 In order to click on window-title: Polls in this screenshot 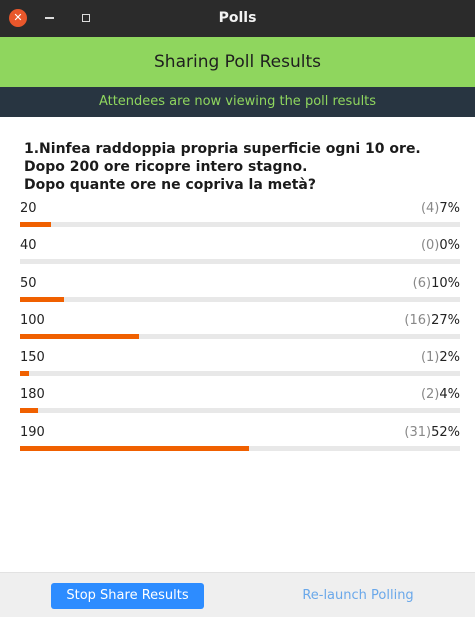, I will do `click(237, 18)`.